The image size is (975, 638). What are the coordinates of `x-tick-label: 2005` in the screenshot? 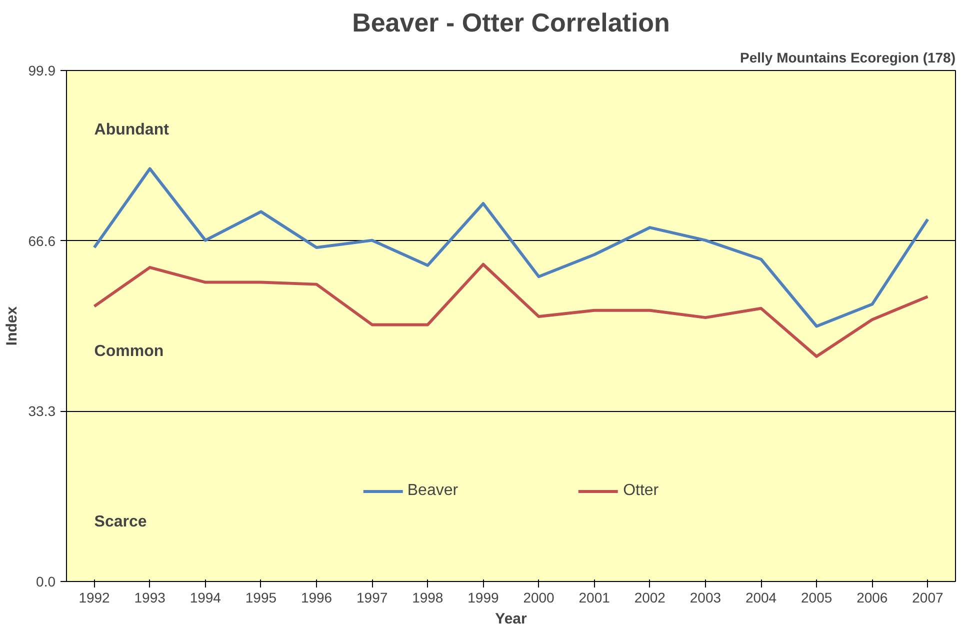 It's located at (816, 598).